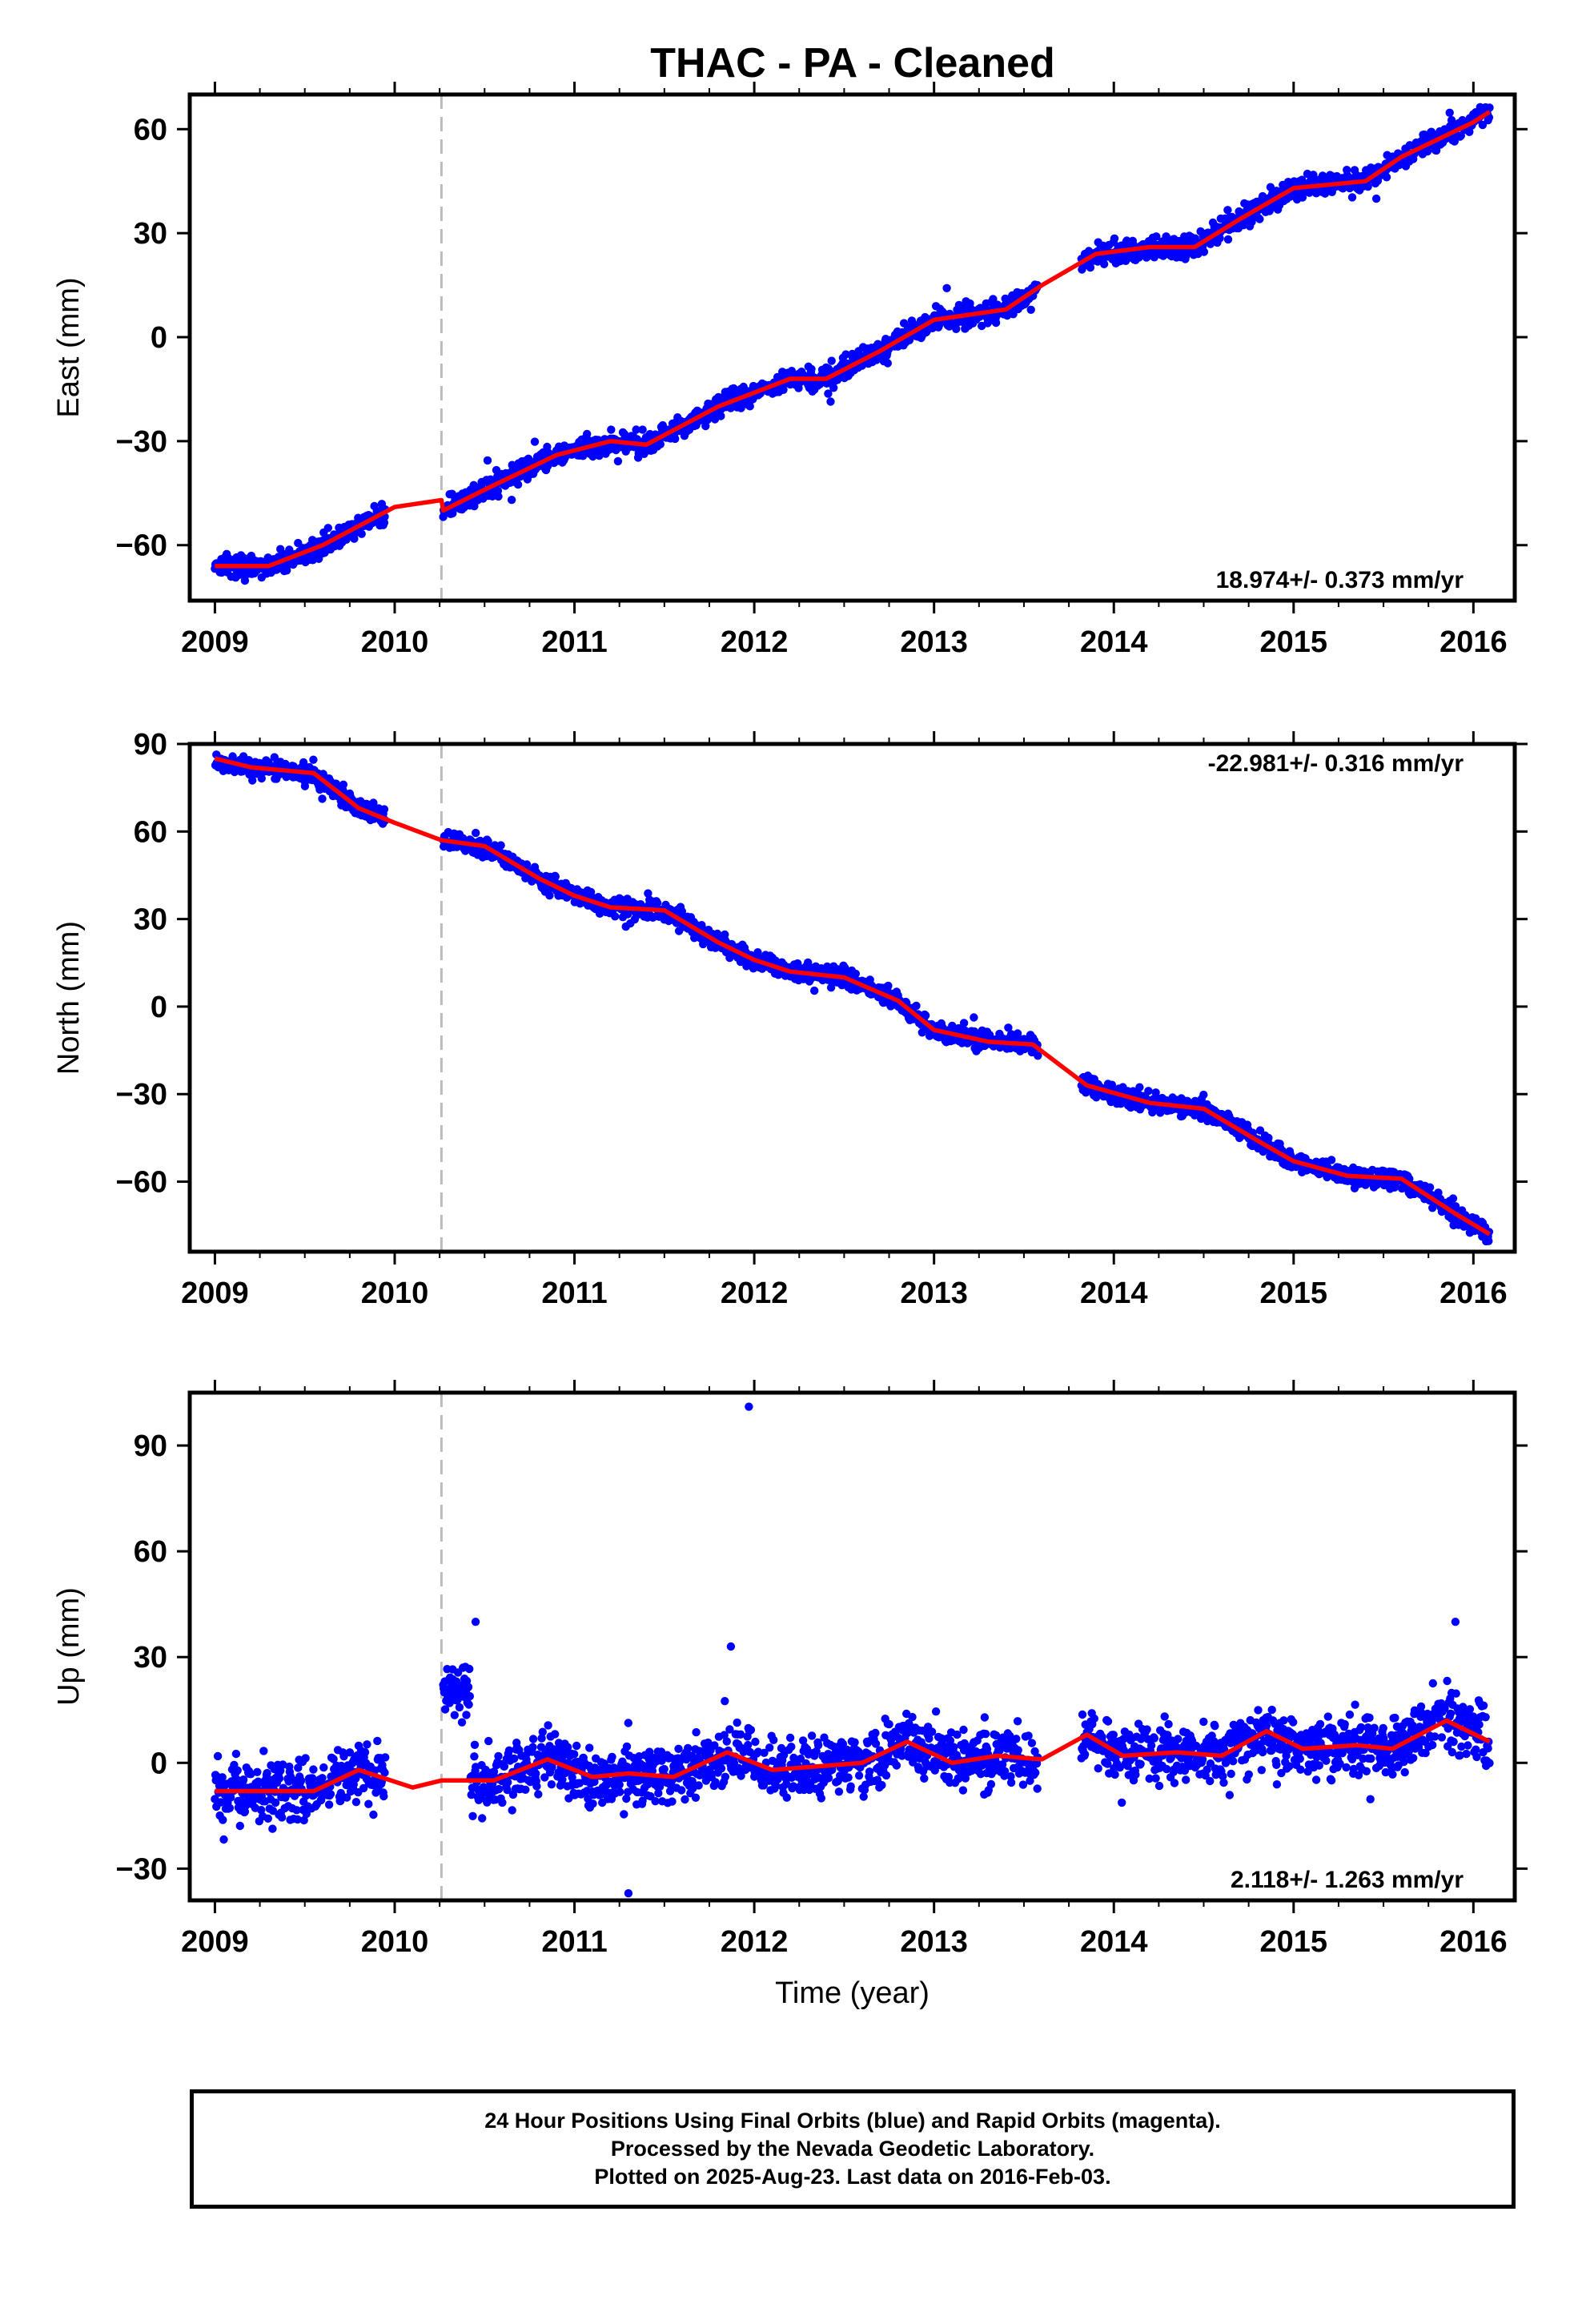 Image resolution: width=1582 pixels, height=2324 pixels. What do you see at coordinates (141, 546) in the screenshot?
I see `east-ytick-label-0: −60` at bounding box center [141, 546].